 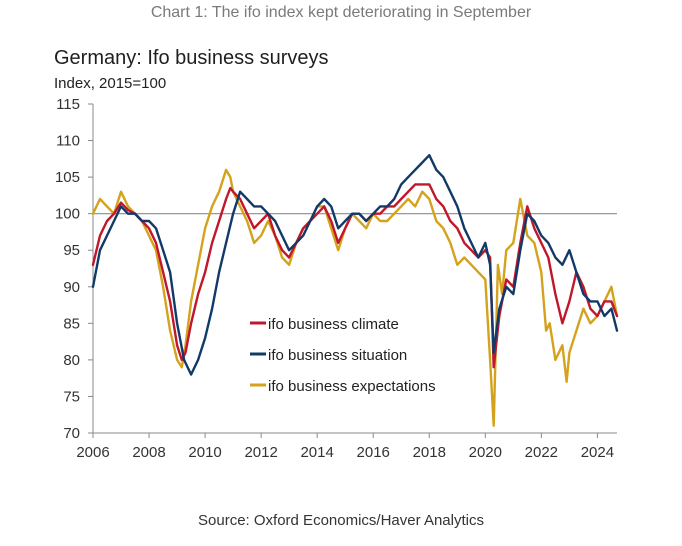 I want to click on y-tick-label: 85, so click(x=71, y=323).